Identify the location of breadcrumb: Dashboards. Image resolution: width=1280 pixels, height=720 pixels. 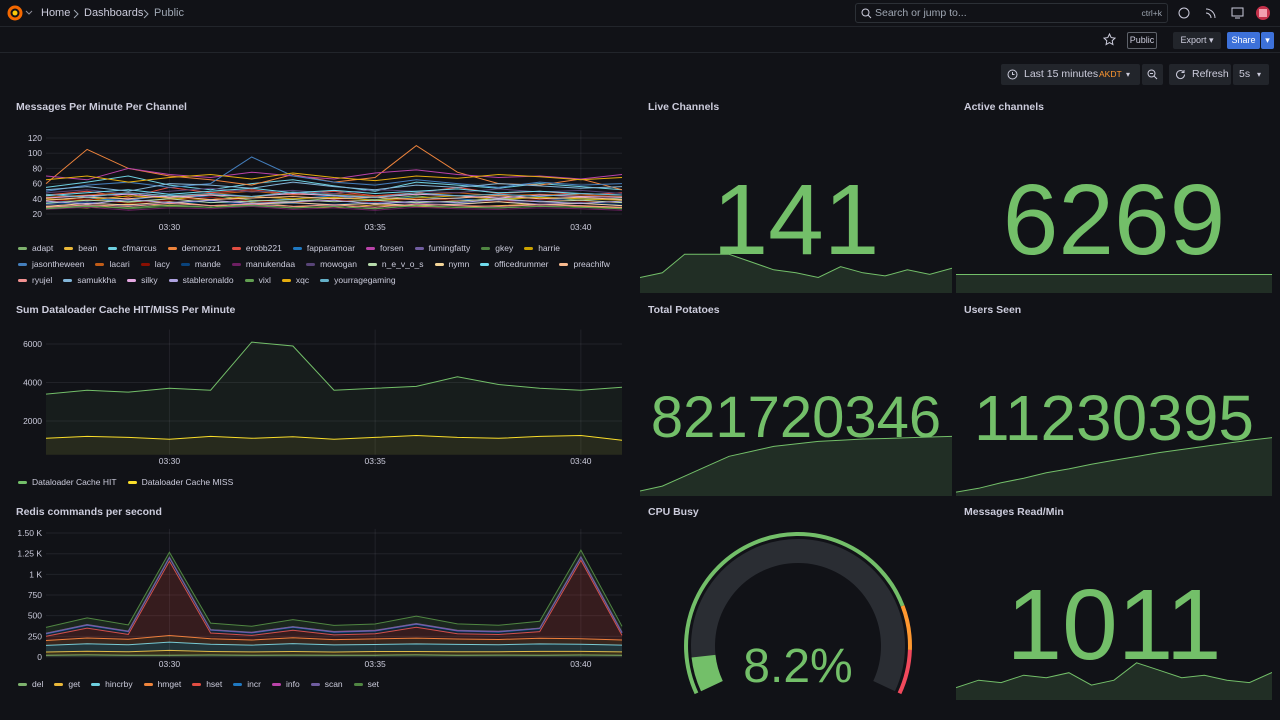
(114, 13).